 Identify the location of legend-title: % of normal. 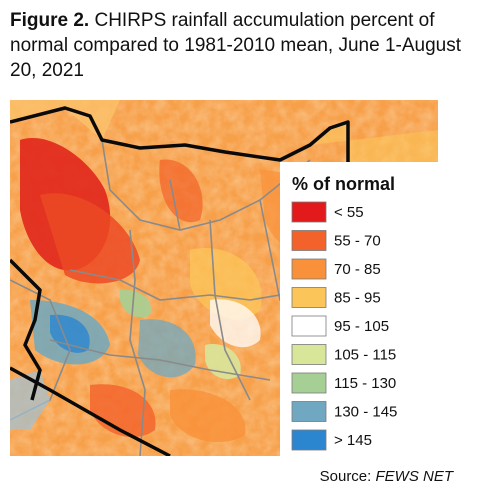
(343, 184).